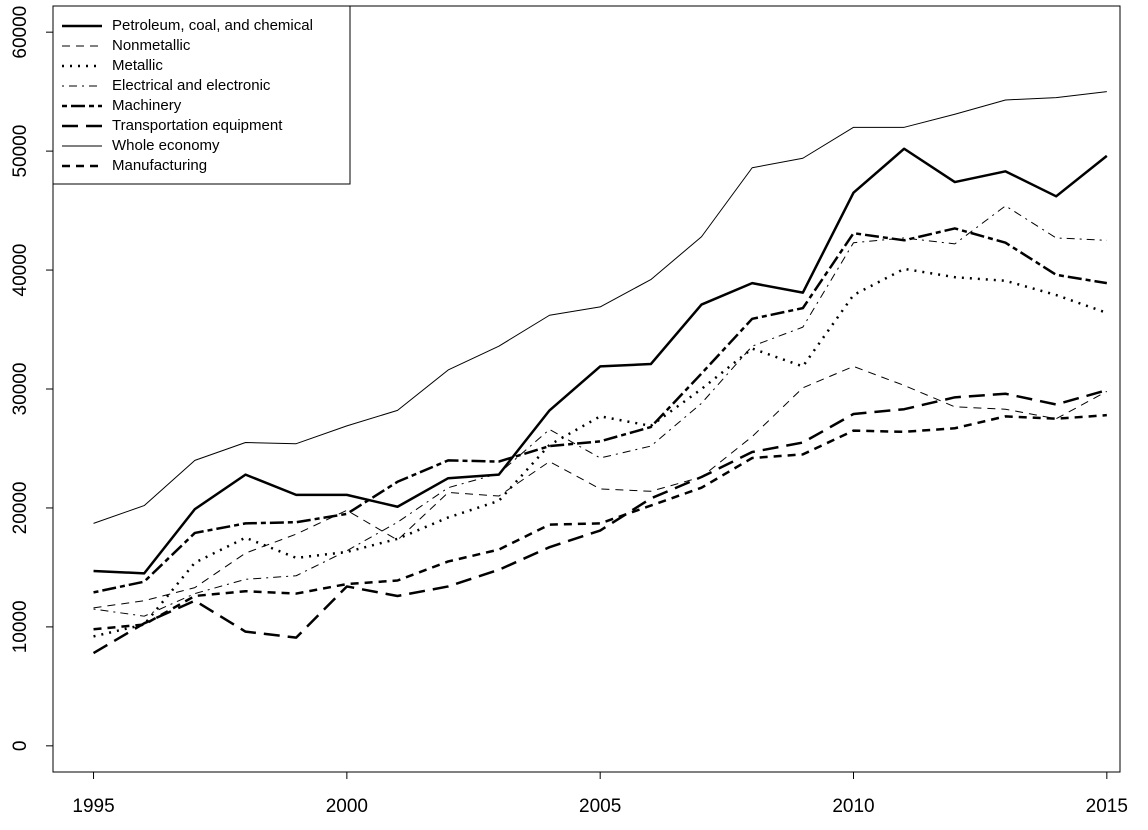 This screenshot has width=1148, height=830. Describe the element at coordinates (212, 25) in the screenshot. I see `legend-label: Petroleum, coal, and chemical` at that location.